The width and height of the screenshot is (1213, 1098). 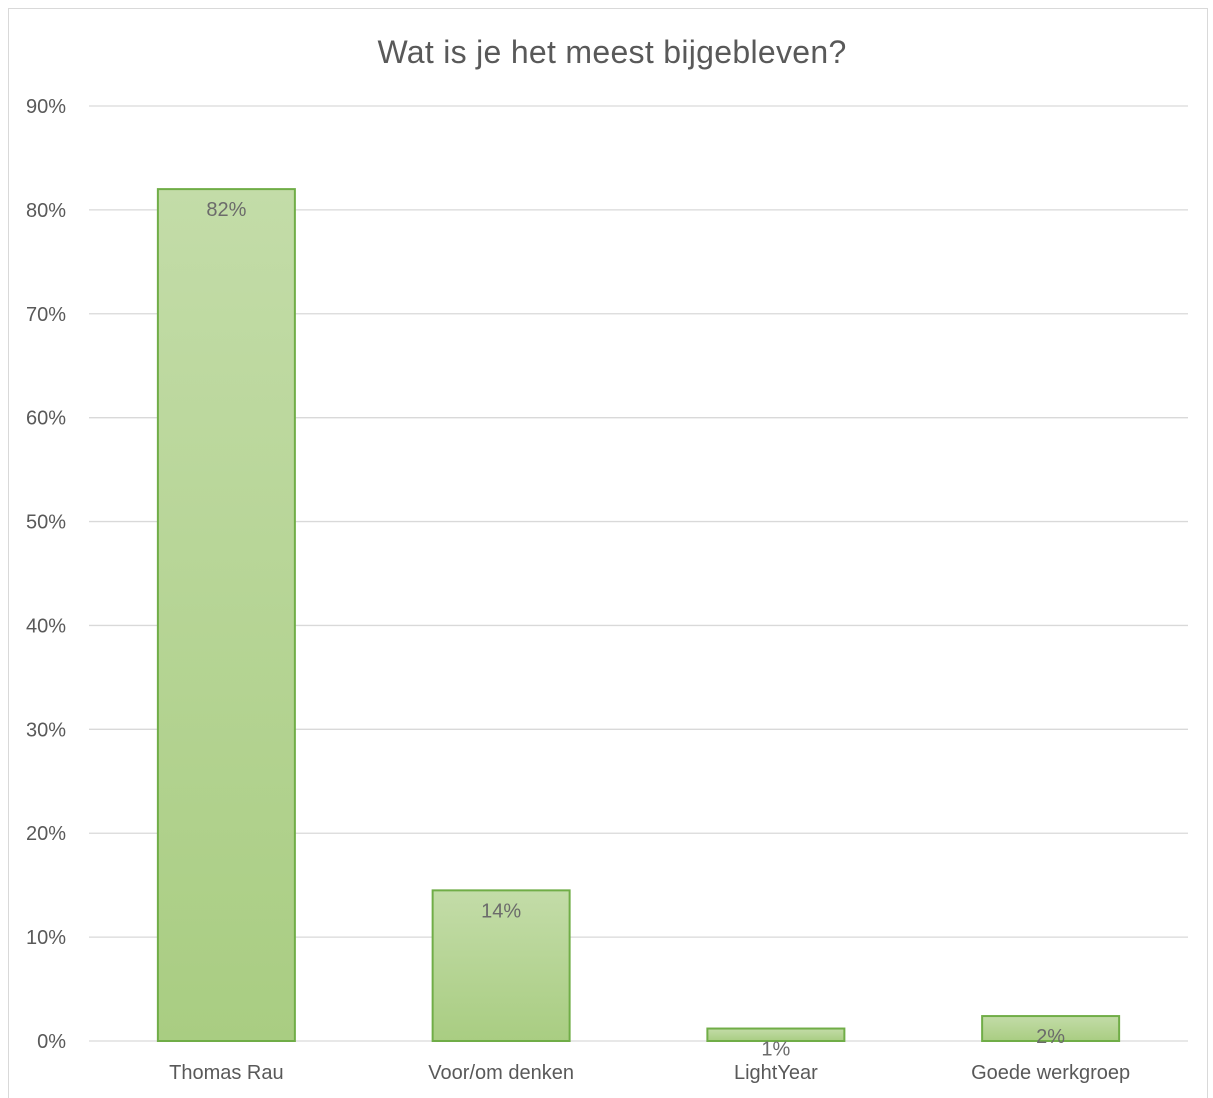 What do you see at coordinates (46, 523) in the screenshot?
I see `y-tick-label: 50%` at bounding box center [46, 523].